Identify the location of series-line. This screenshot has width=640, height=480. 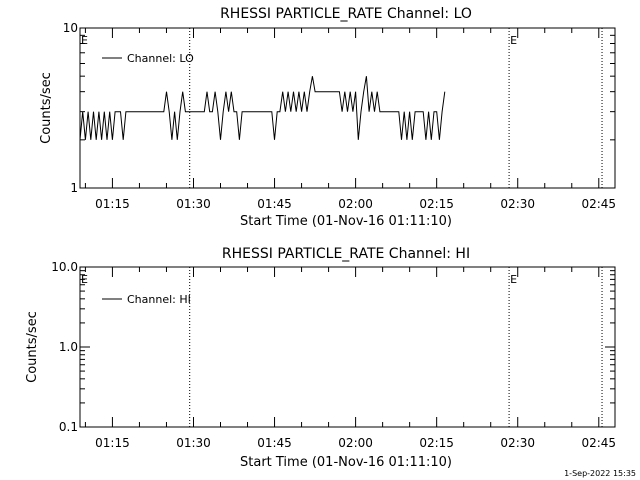
(262, 108).